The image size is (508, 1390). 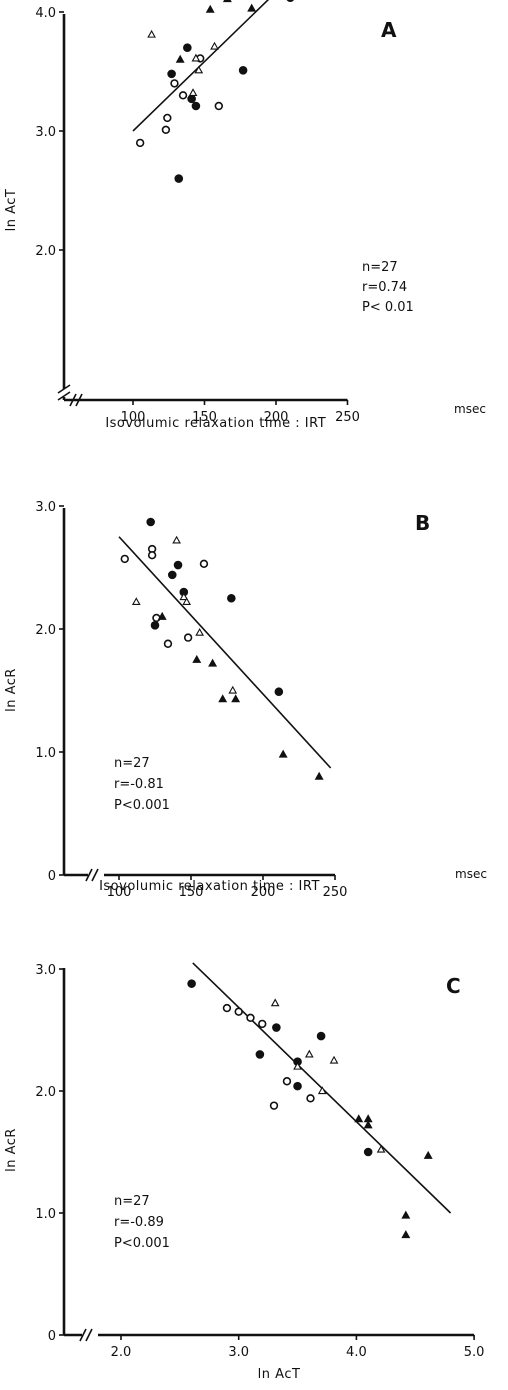 What do you see at coordinates (238, 1352) in the screenshot?
I see `x-tick-label: 3.0` at bounding box center [238, 1352].